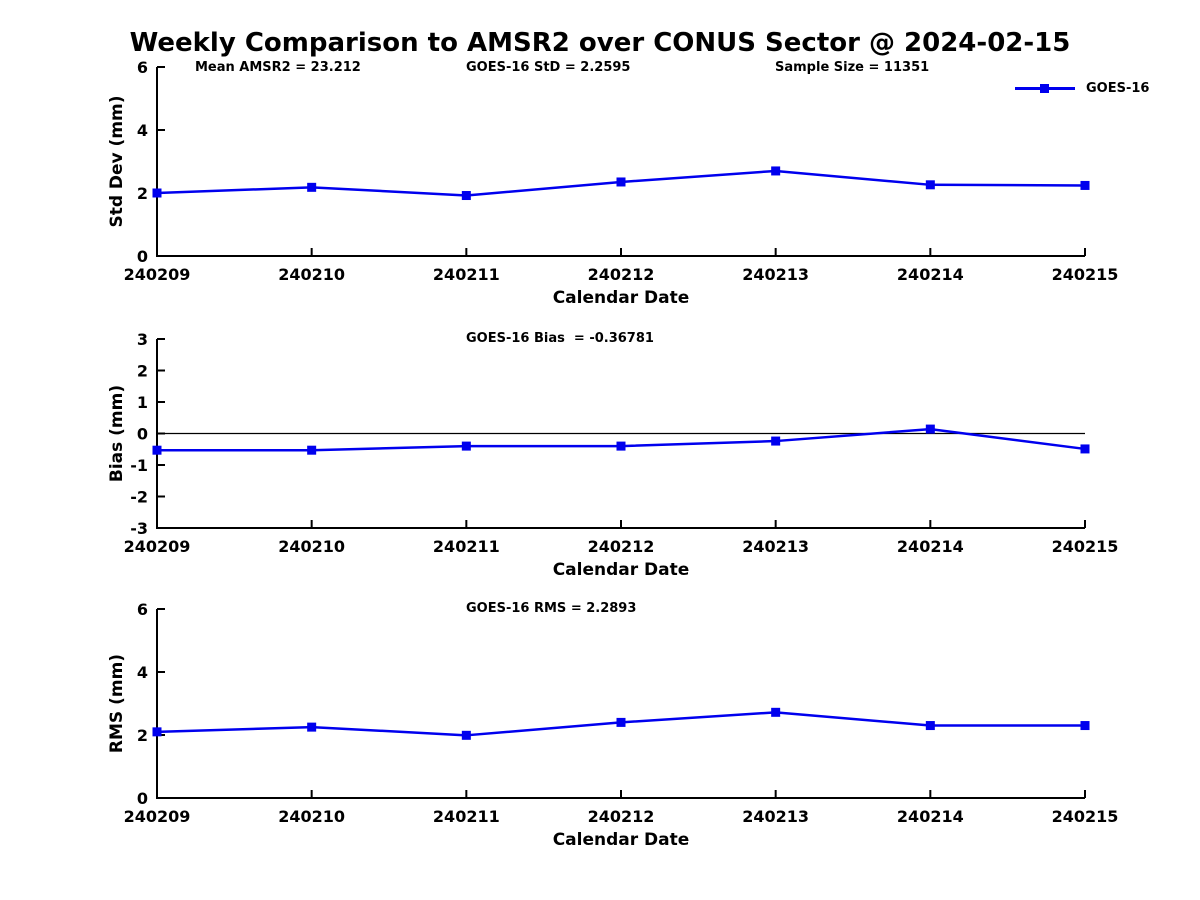 The width and height of the screenshot is (1200, 900). Describe the element at coordinates (548, 67) in the screenshot. I see `annotation-goes16-std: GOES-16 StD = 2.2595` at that location.